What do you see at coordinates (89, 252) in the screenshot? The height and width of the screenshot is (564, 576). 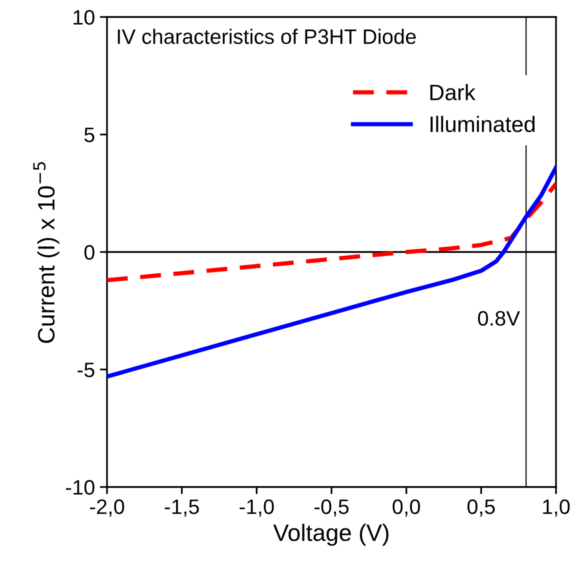 I see `y-tick-label: 0` at bounding box center [89, 252].